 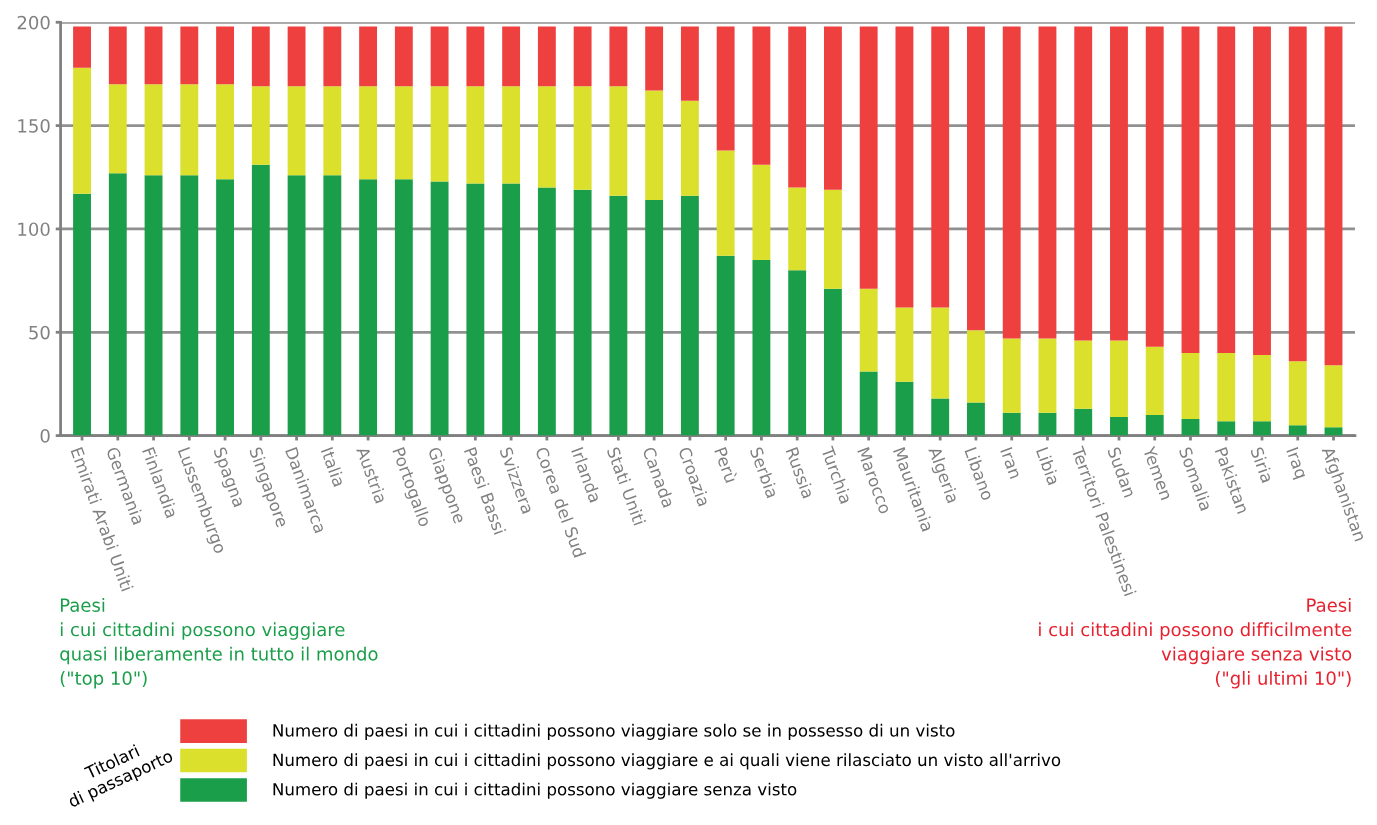 I want to click on x-tick-label: Libia, so click(x=1048, y=466).